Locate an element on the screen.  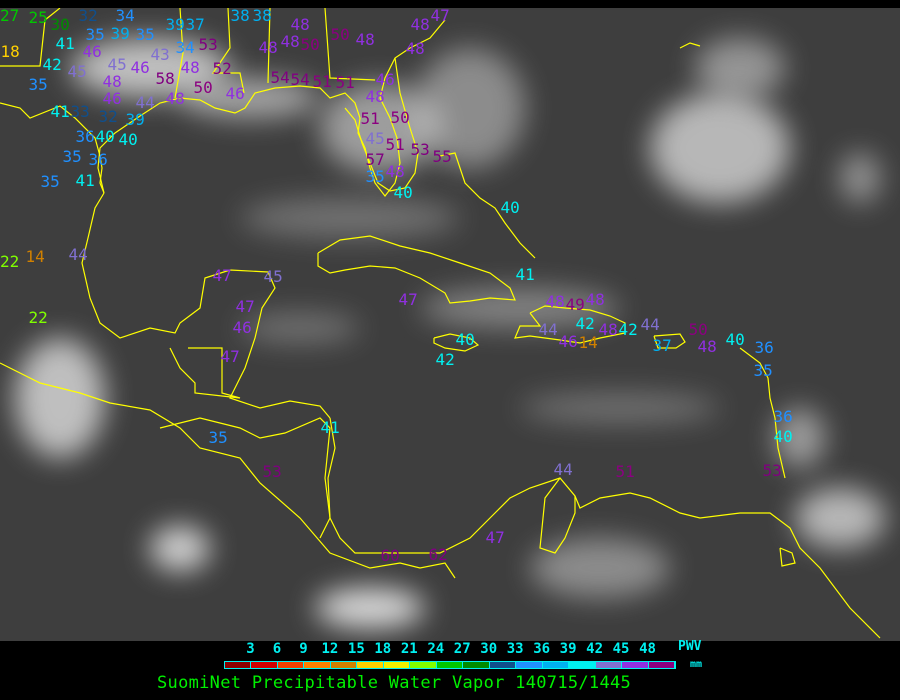
coastline-lesser-antilles is located at coordinates (762, 413).